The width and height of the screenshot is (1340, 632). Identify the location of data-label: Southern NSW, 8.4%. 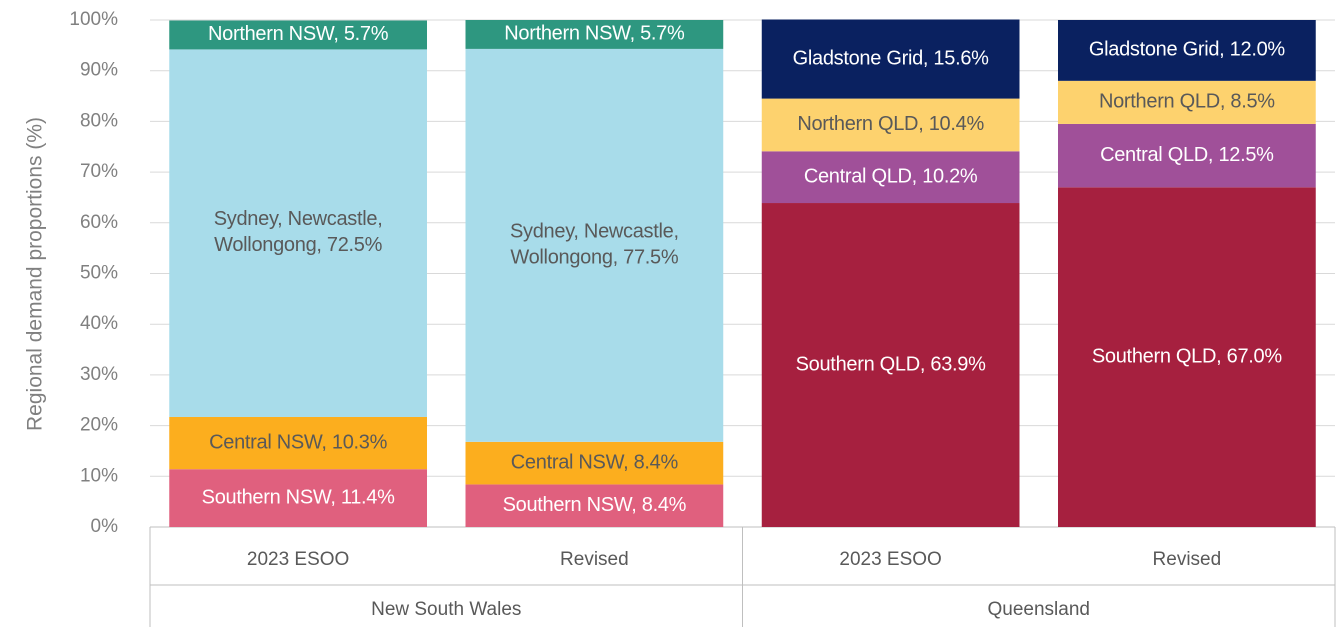
(595, 505).